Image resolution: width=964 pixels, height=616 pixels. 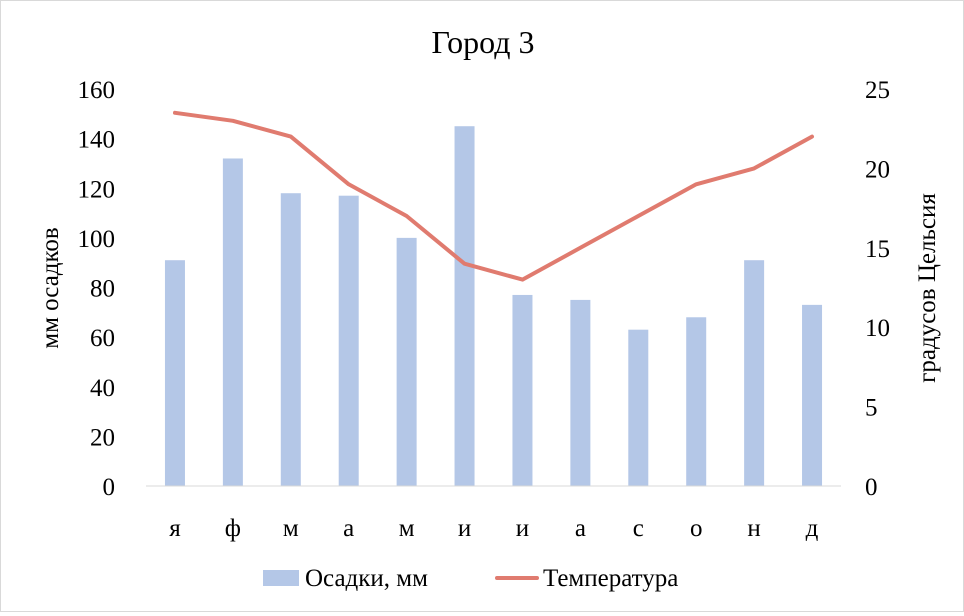 I want to click on right-tick-label: 20, so click(x=877, y=169).